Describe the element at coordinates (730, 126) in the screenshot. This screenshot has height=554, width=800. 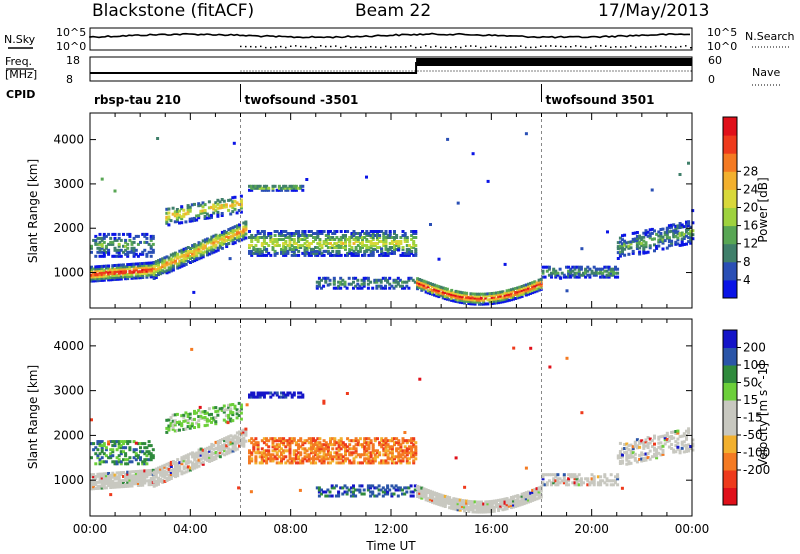
I see `colorbar-segment` at that location.